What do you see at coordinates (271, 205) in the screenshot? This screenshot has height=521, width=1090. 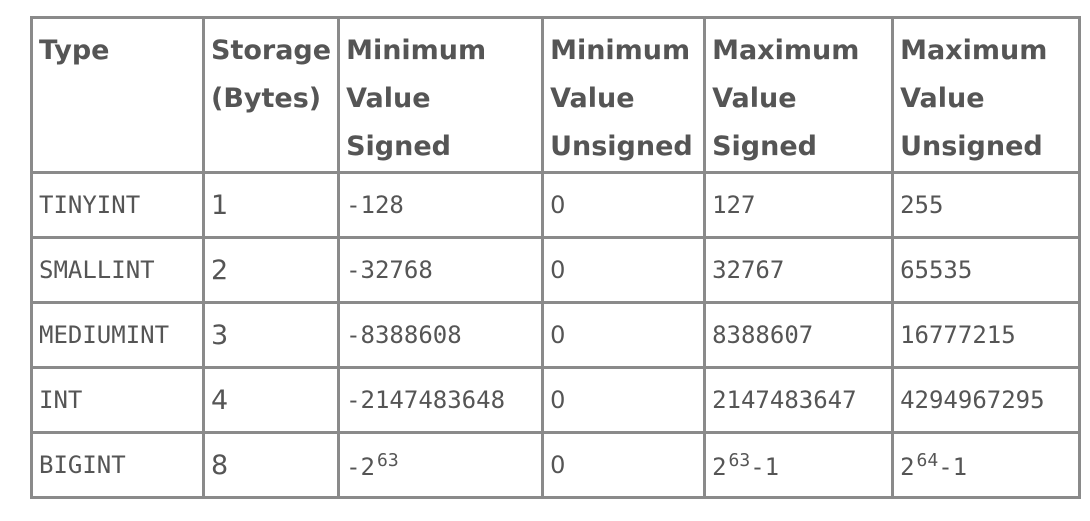 I see `cell-storage: 1` at bounding box center [271, 205].